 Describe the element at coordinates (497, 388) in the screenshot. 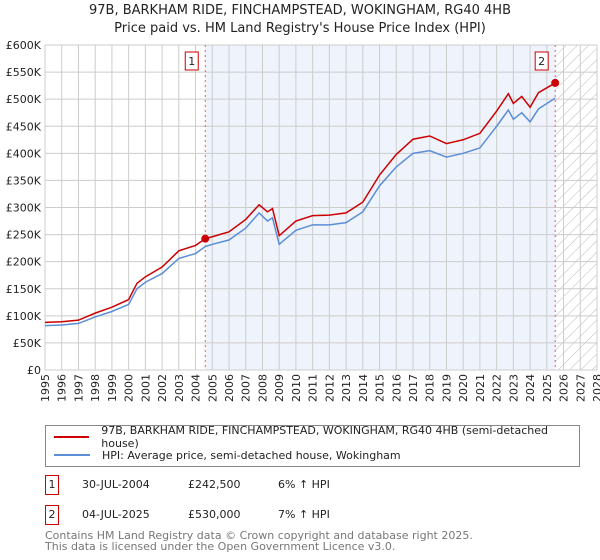

I see `x-tick-label: 2022` at that location.